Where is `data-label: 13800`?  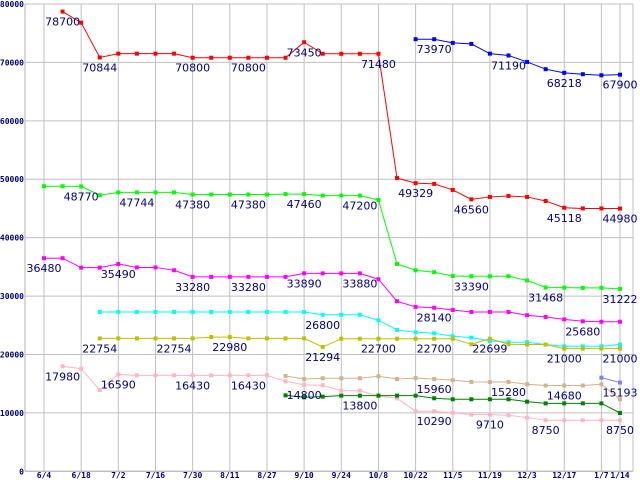 data-label: 13800 is located at coordinates (359, 406).